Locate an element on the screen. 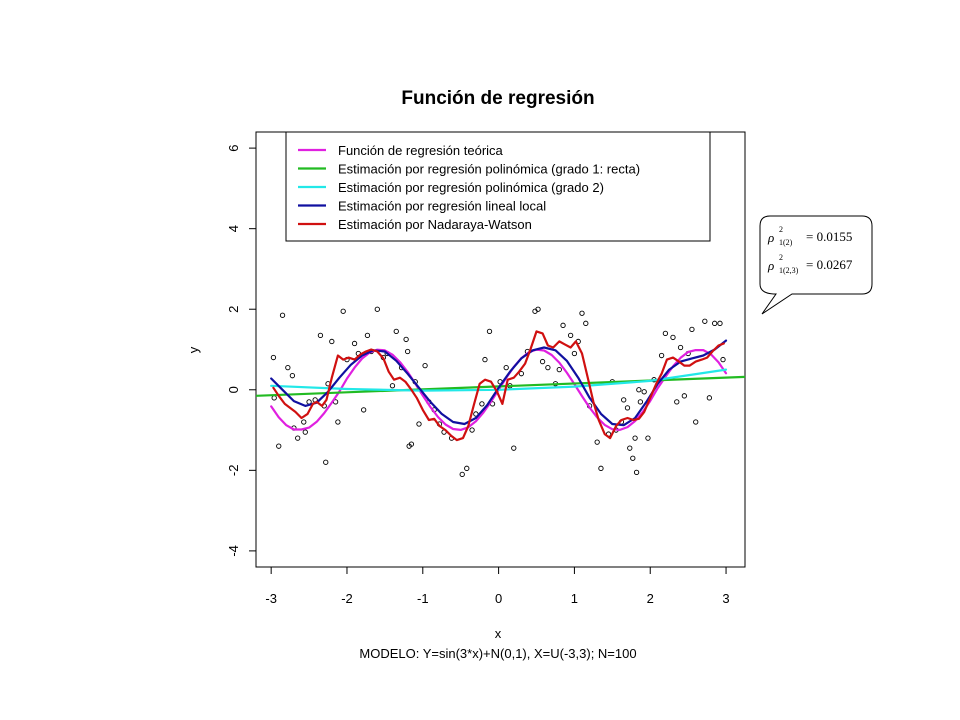  x-tick-label: 0 is located at coordinates (498, 598).